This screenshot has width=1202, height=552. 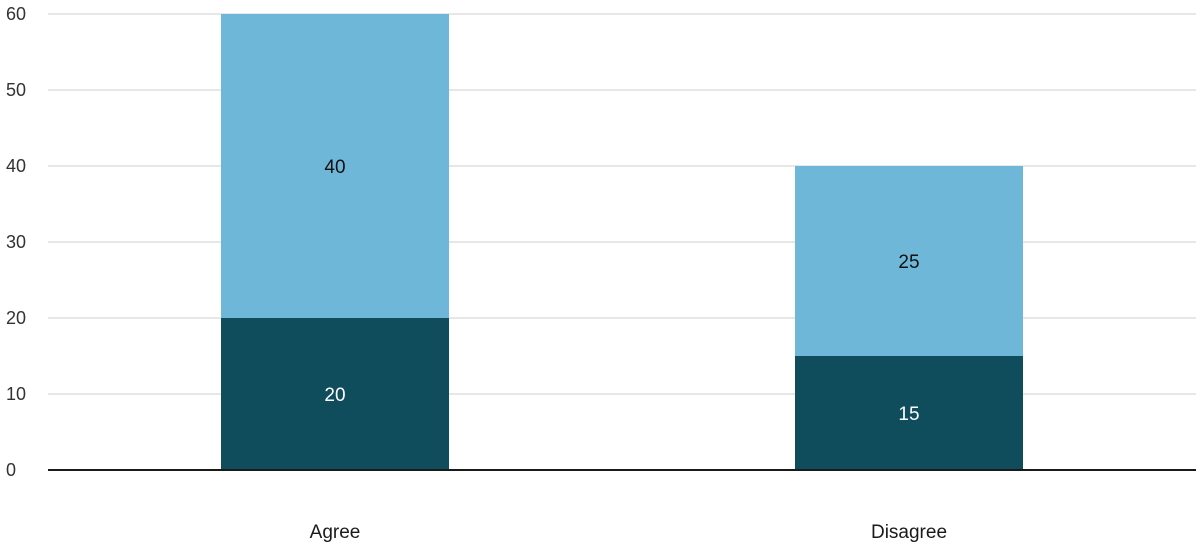 I want to click on data-label-disagree-segment-2: 25, so click(x=908, y=262).